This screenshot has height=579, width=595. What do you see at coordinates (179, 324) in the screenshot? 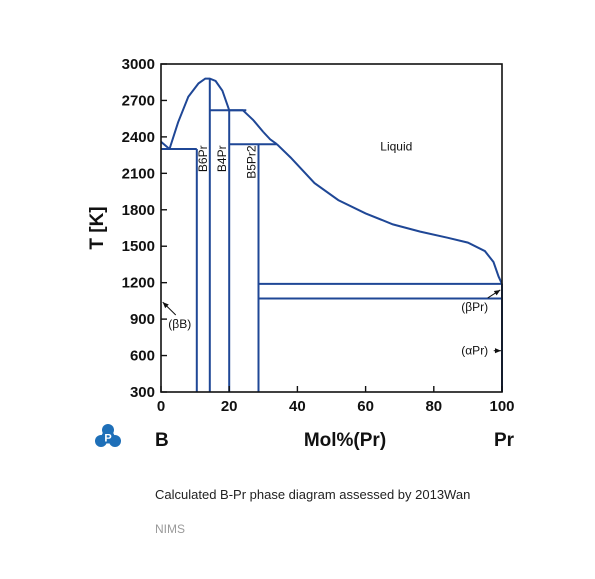
I see `region-label-1: (βB)` at bounding box center [179, 324].